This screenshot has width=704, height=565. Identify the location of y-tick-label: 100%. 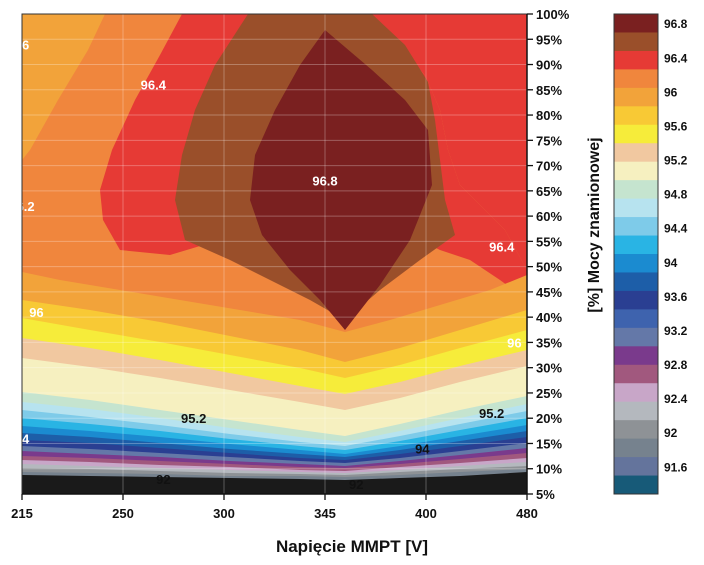
(553, 14).